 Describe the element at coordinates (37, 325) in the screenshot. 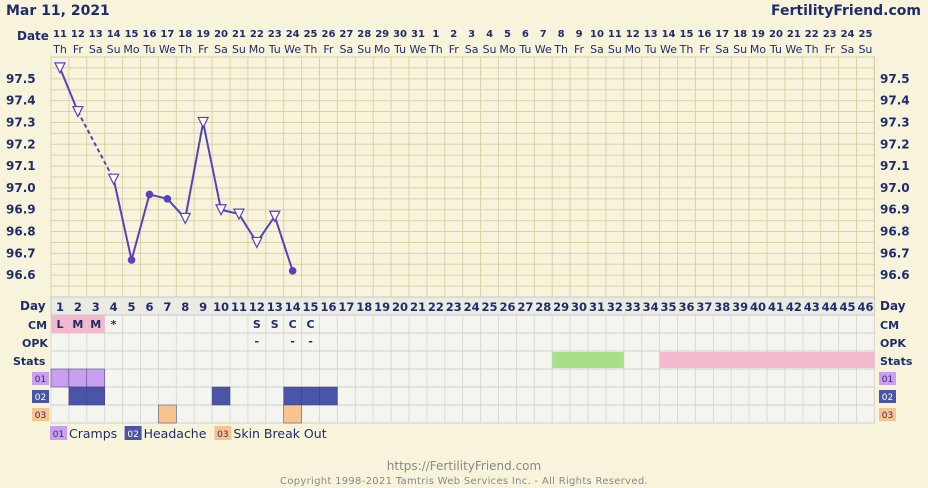

I see `cm-row-label: CM` at that location.